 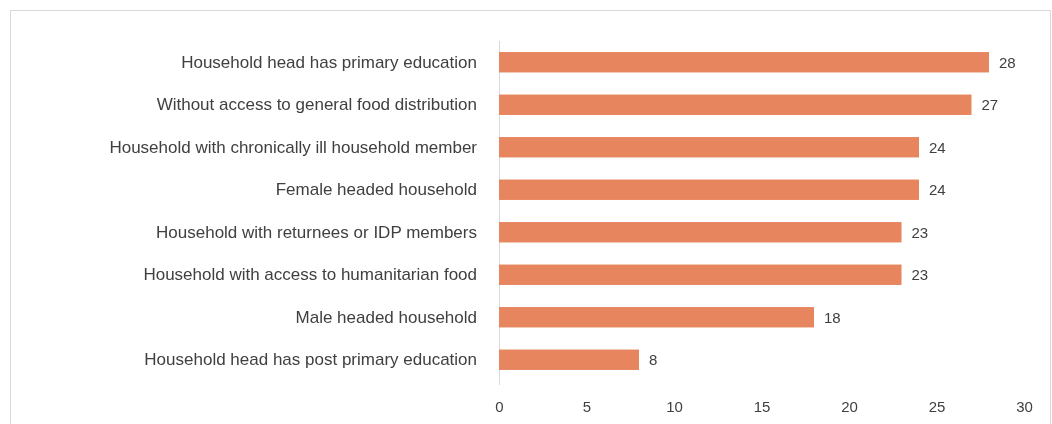 What do you see at coordinates (990, 104) in the screenshot?
I see `data-label: 27` at bounding box center [990, 104].